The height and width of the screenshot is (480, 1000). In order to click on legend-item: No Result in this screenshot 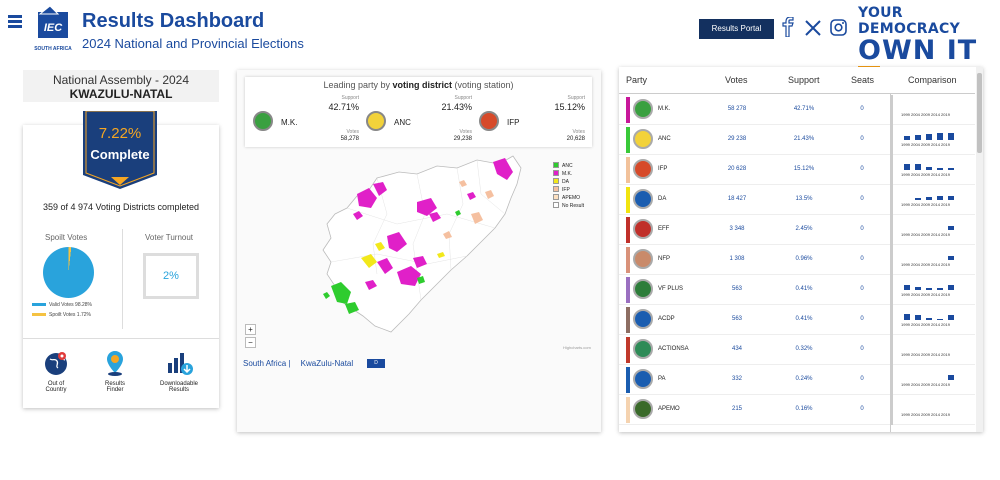, I will do `click(568, 206)`.